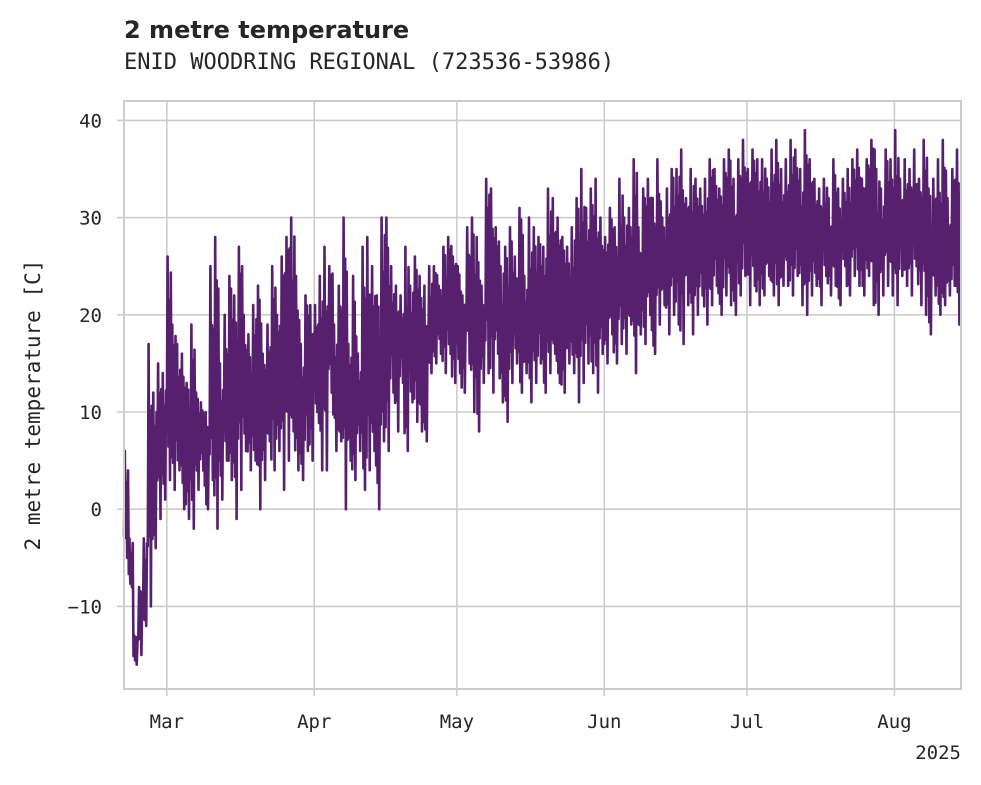 This screenshot has width=981, height=785. Describe the element at coordinates (604, 722) in the screenshot. I see `x-tick-label: Jun` at that location.